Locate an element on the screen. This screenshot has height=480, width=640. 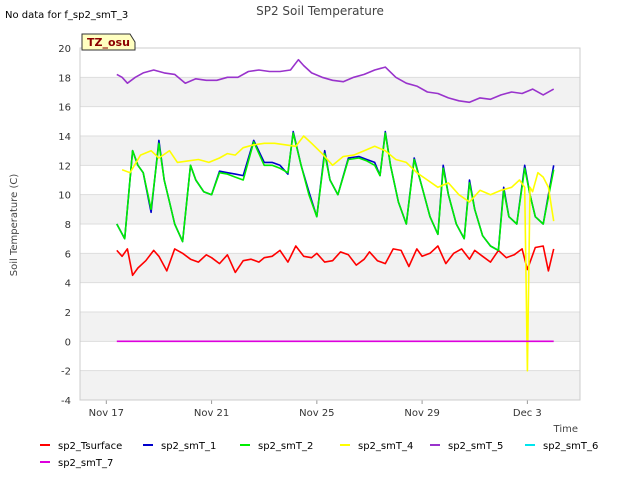
legend-label: sp2_smT_2 is located at coordinates (285, 446).